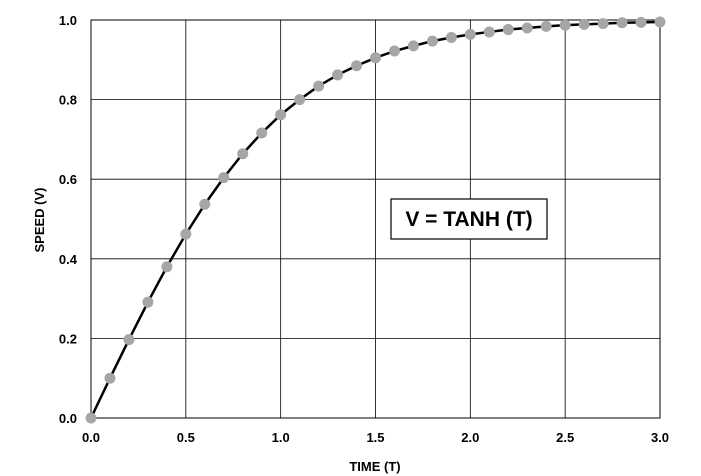 This screenshot has height=476, width=701. What do you see at coordinates (68, 20) in the screenshot?
I see `y-tick-label: 1.0` at bounding box center [68, 20].